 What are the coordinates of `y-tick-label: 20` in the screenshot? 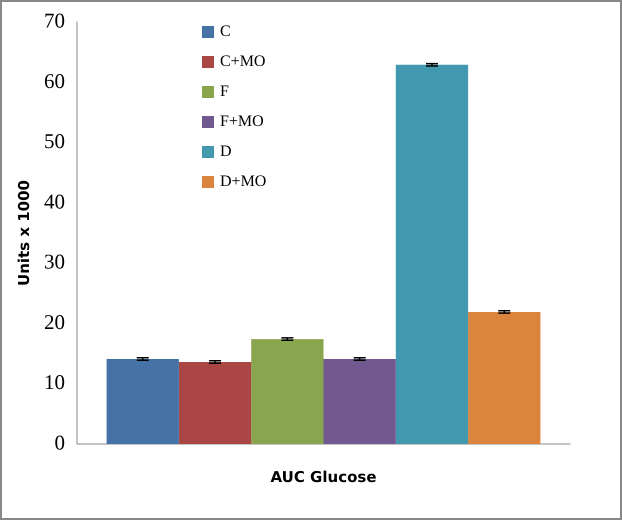 It's located at (54, 322).